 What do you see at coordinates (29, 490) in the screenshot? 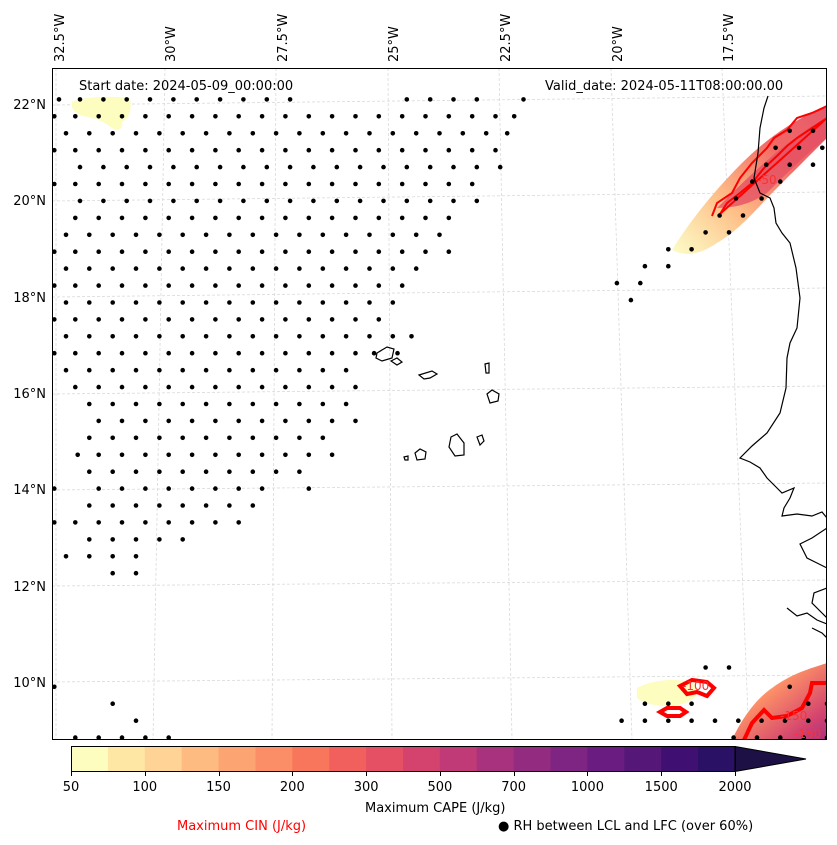
I see `lat-tick-label: 14°N` at bounding box center [29, 490].